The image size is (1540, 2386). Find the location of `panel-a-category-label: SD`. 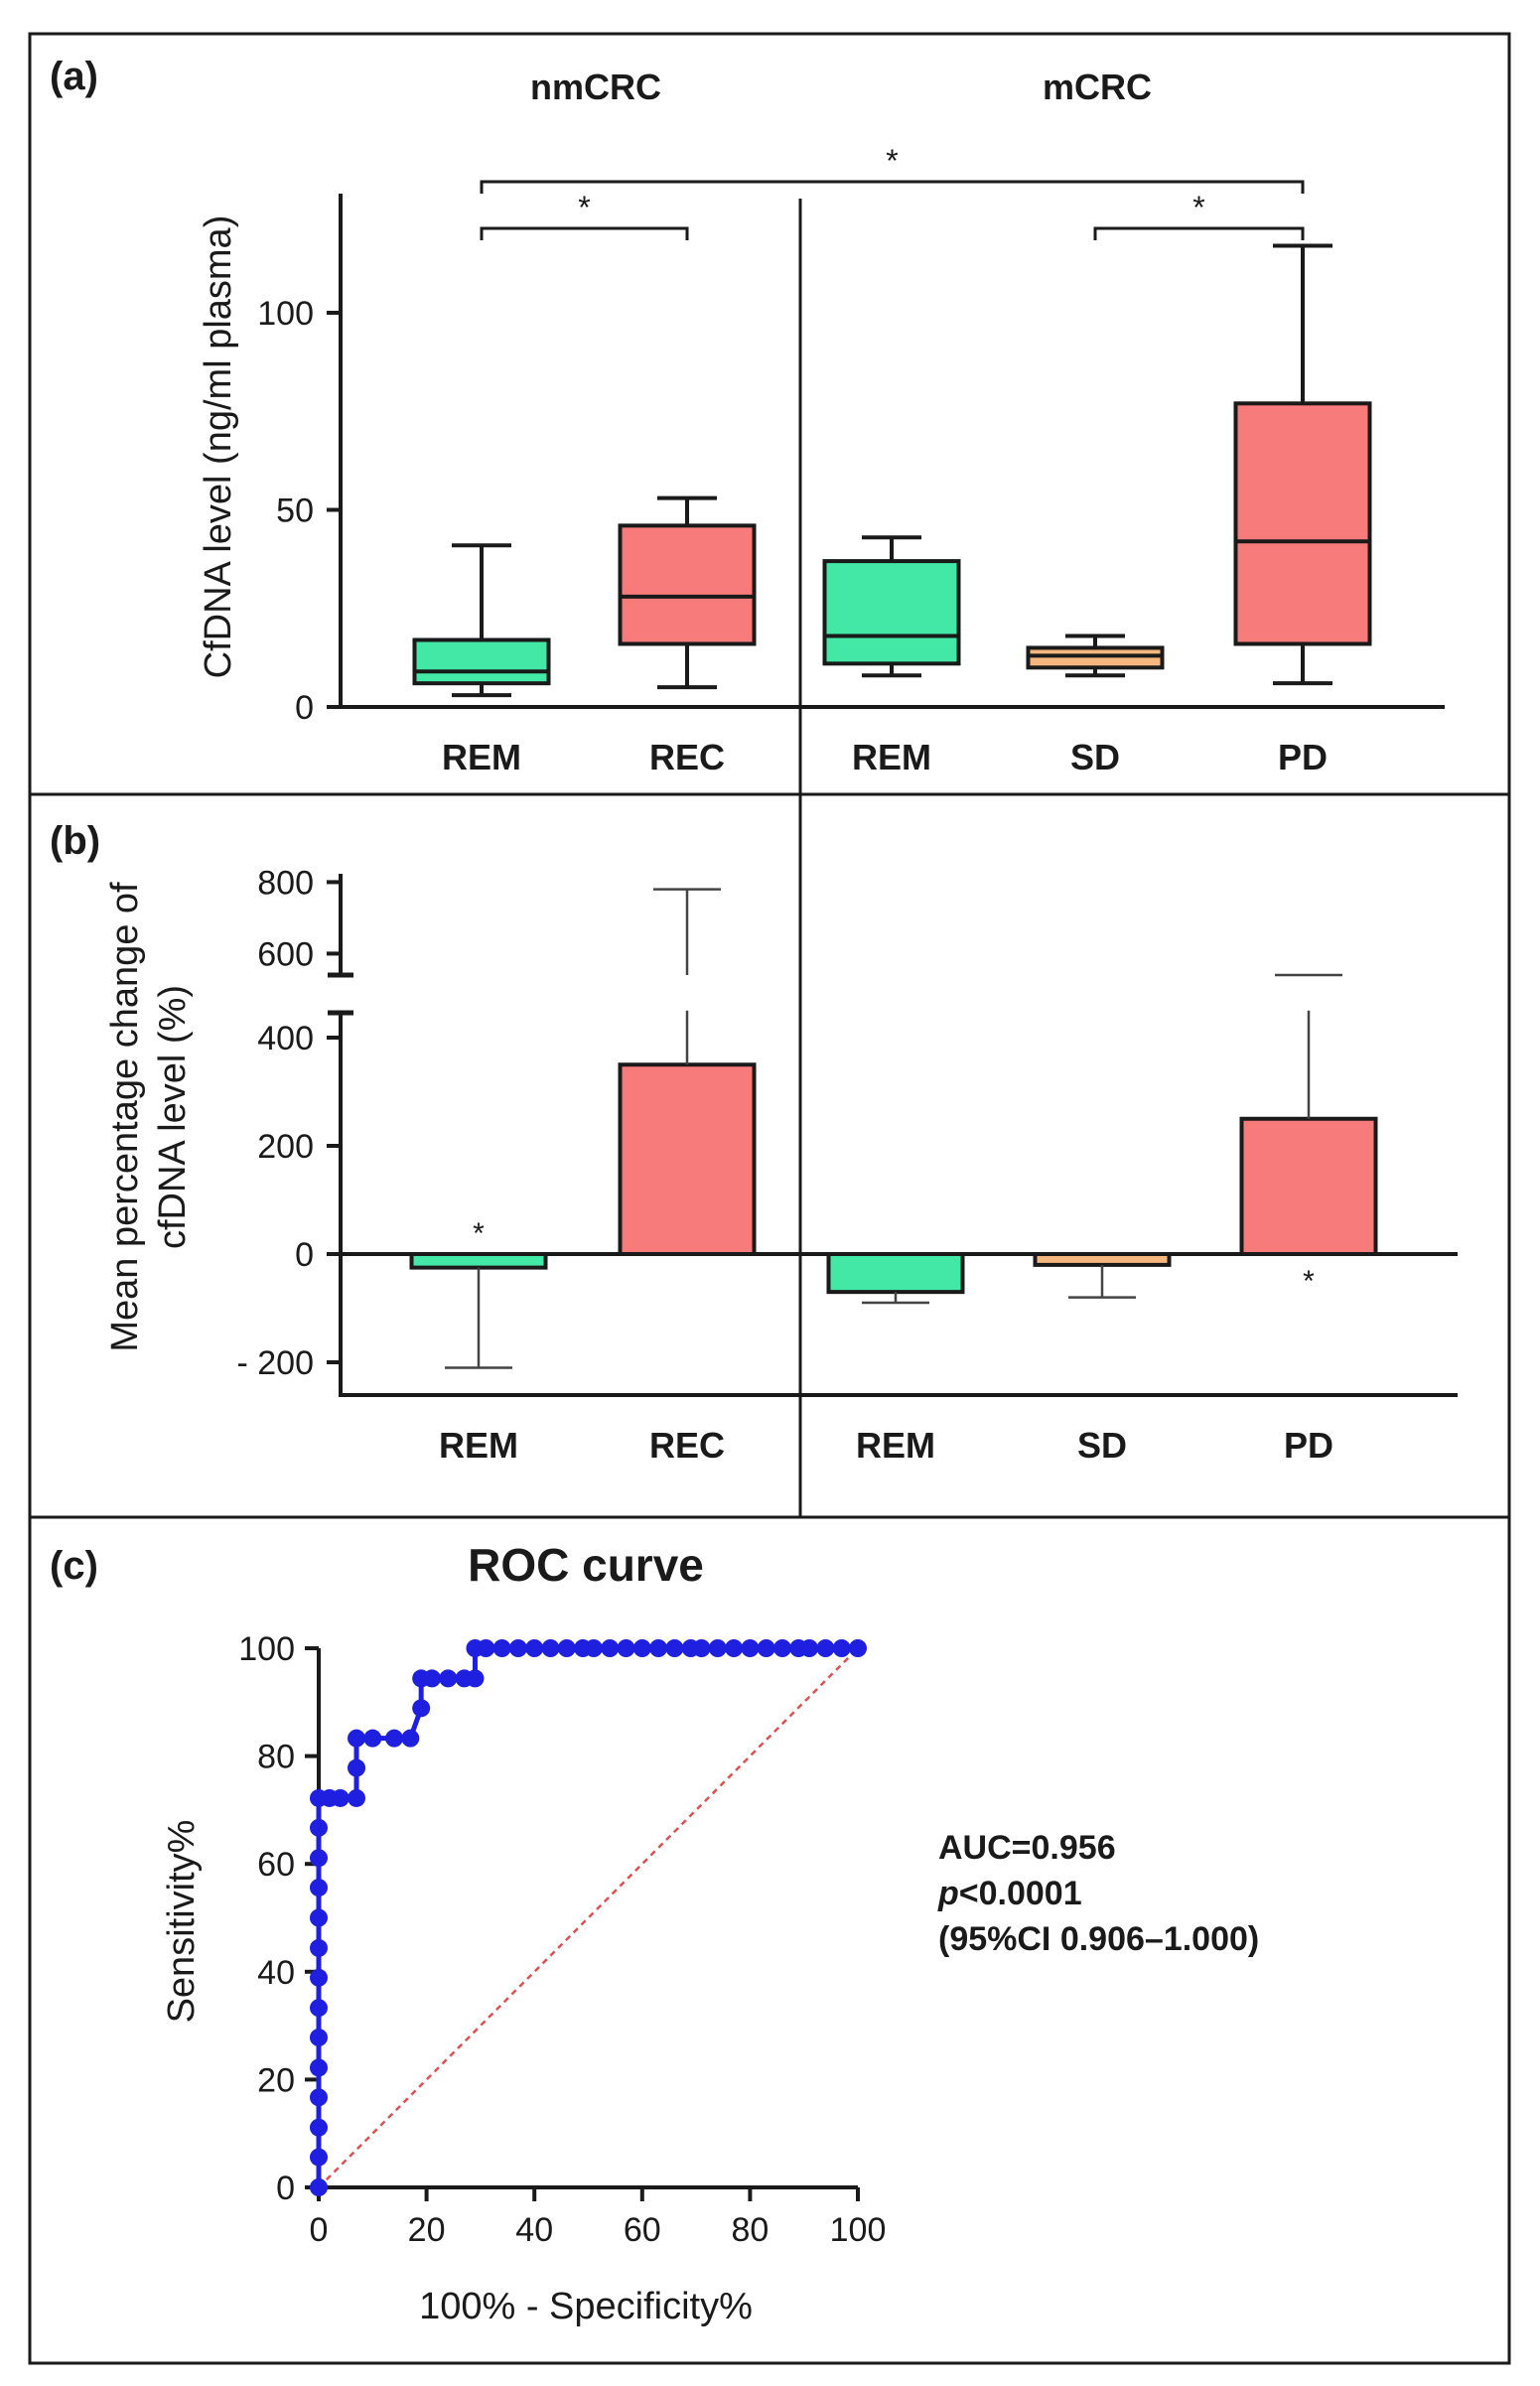

panel-a-category-label: SD is located at coordinates (1095, 757).